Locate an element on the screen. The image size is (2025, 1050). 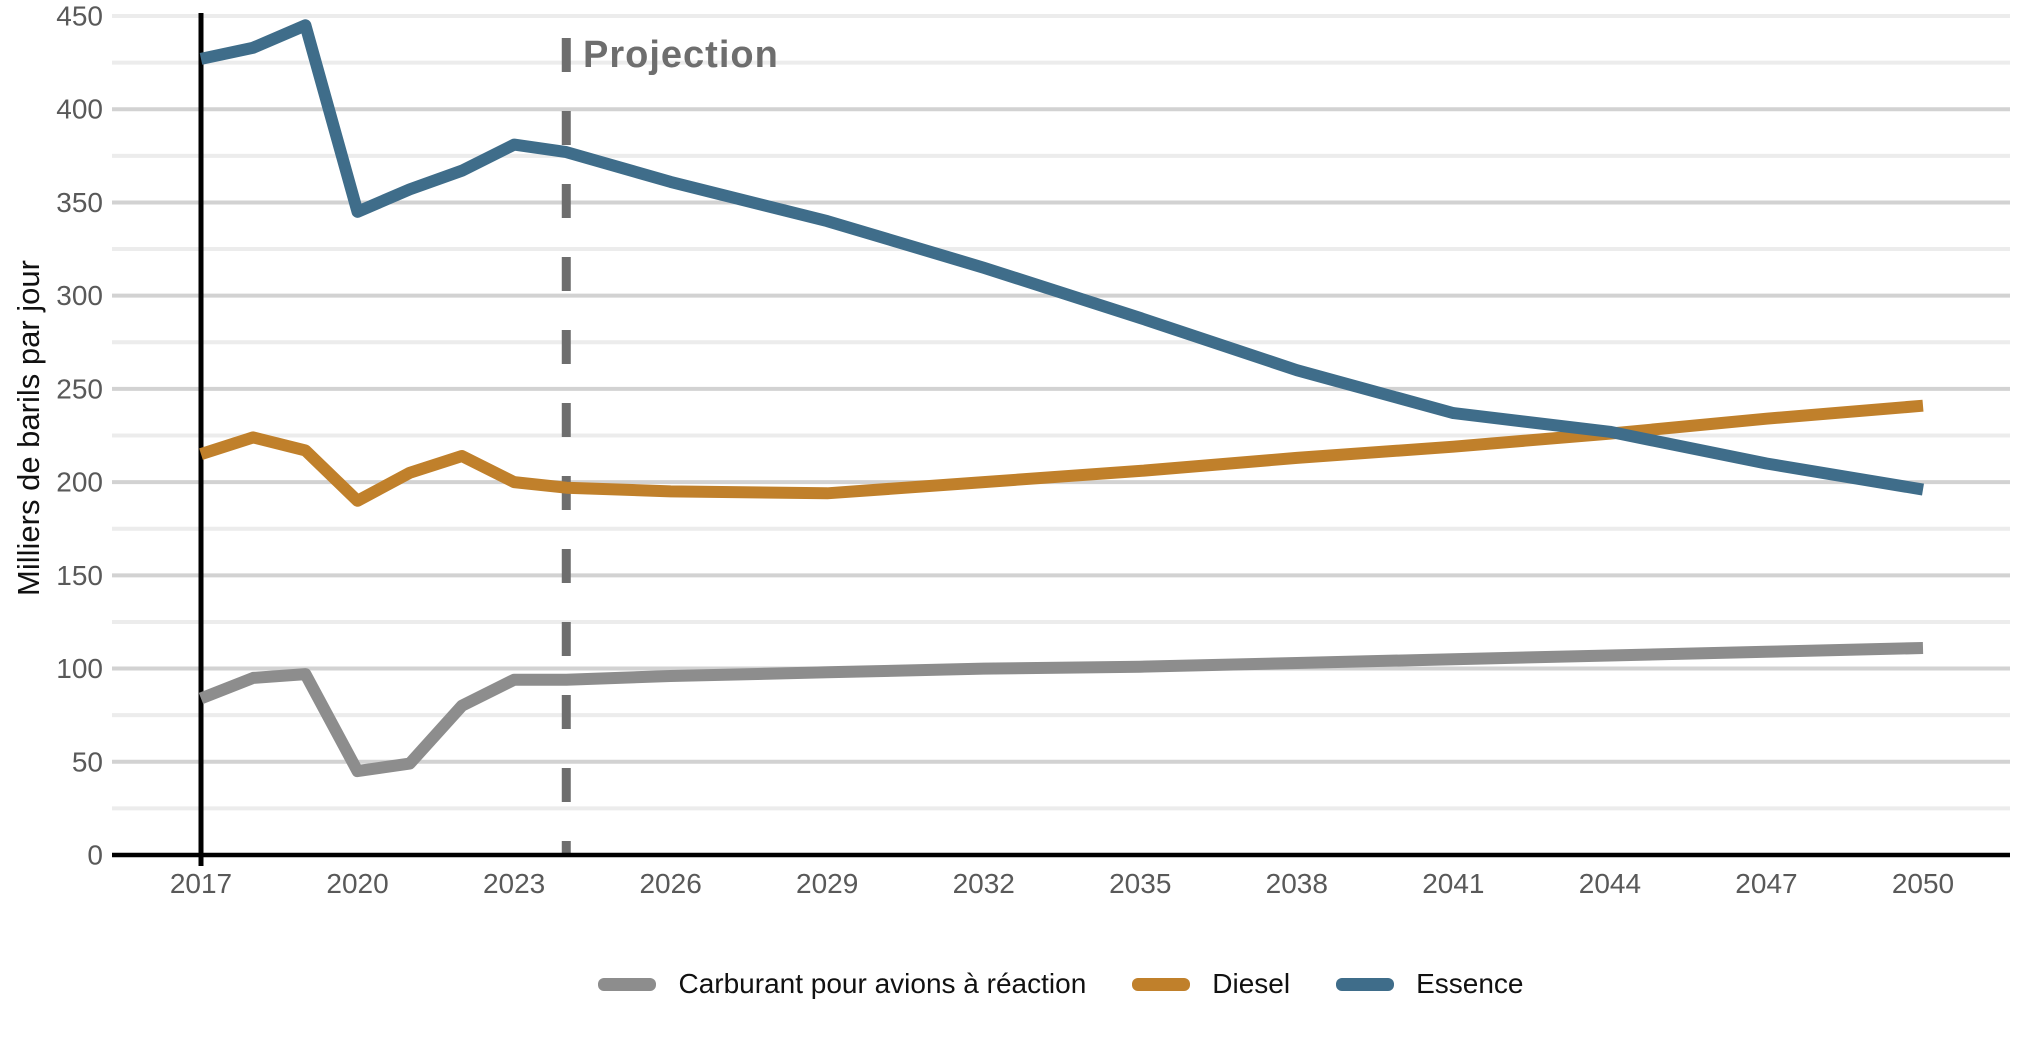
y-axis-title: Milliers de barils par jour is located at coordinates (28, 428).